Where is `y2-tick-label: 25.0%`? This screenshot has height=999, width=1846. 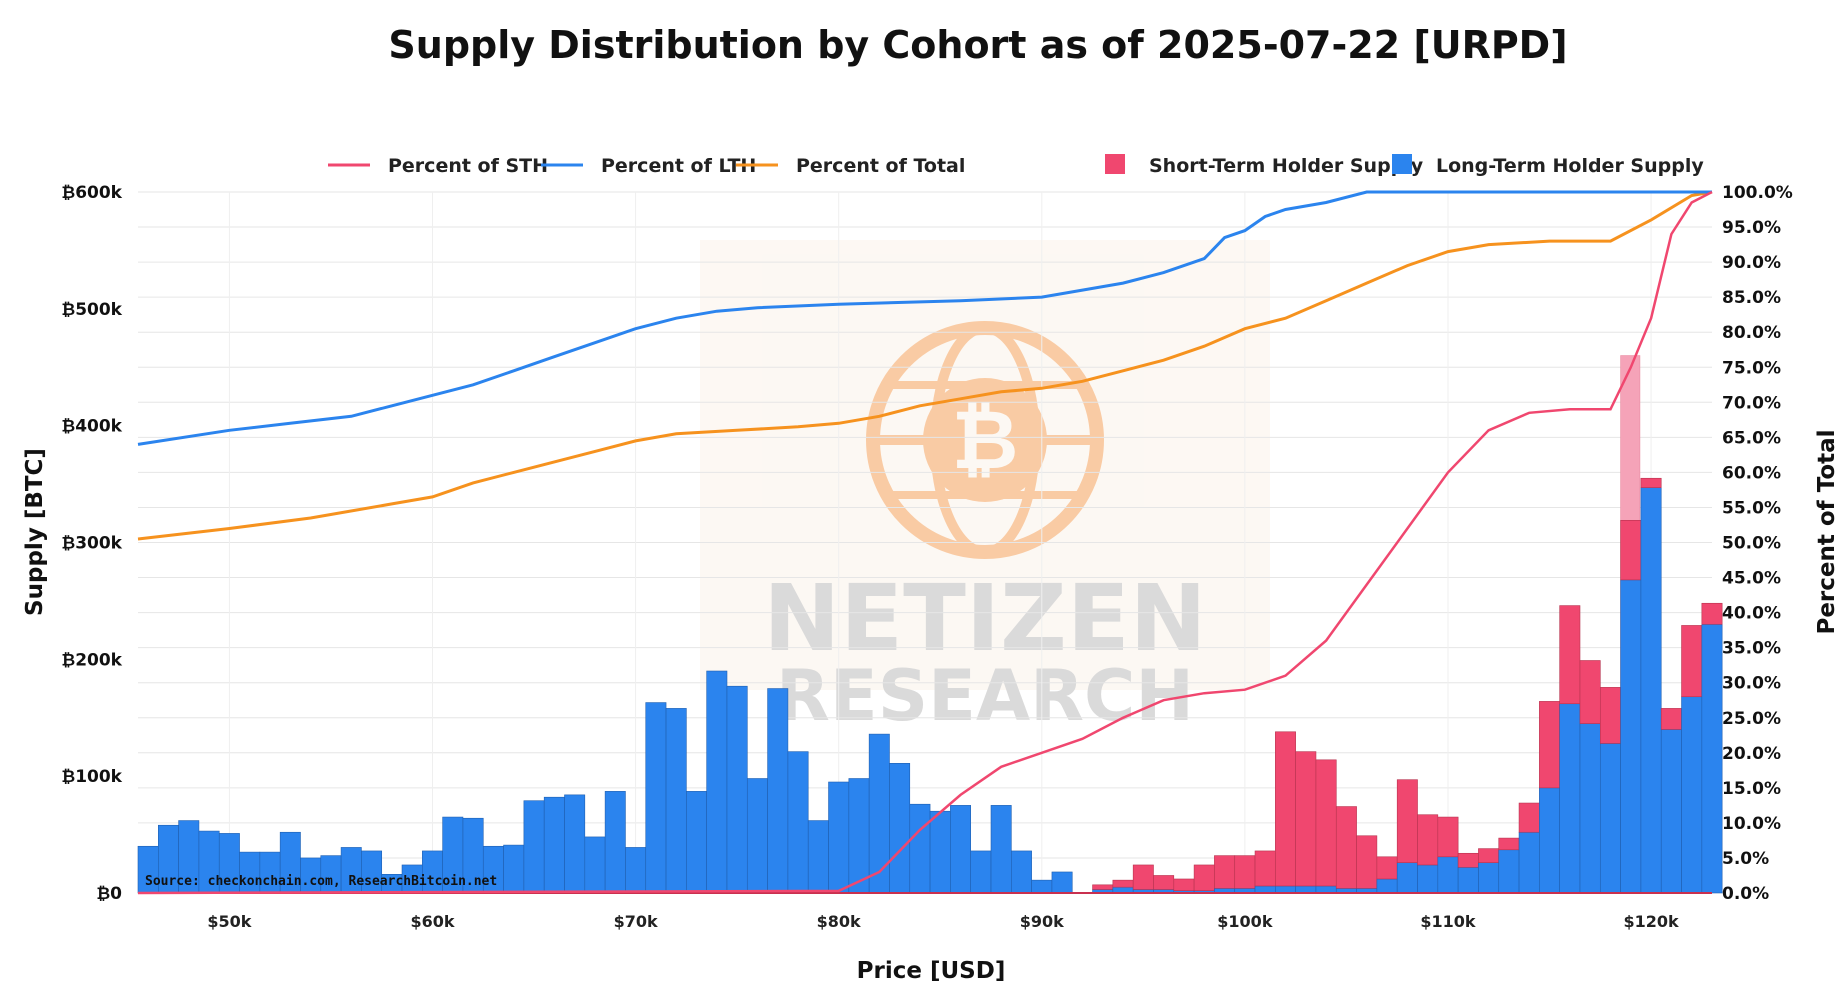 y2-tick-label: 25.0% is located at coordinates (1751, 719).